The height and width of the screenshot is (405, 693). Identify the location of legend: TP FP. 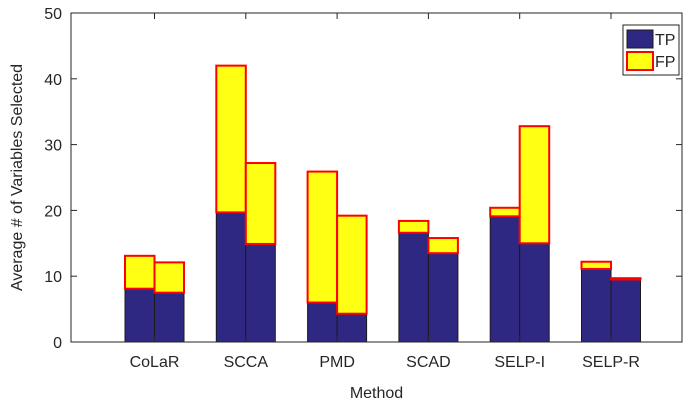
(651, 50).